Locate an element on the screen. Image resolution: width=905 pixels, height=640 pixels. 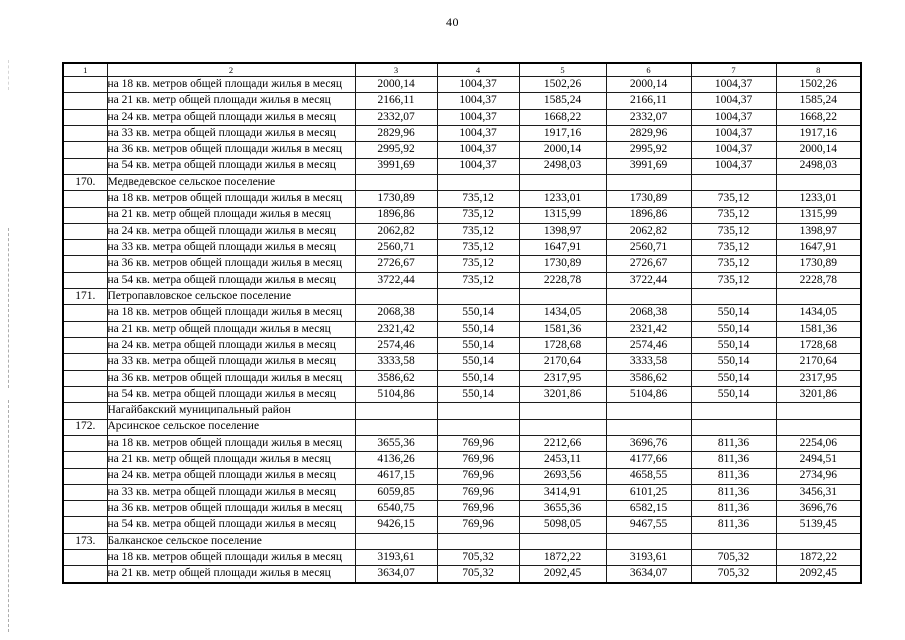
value-cell: 3634,07 is located at coordinates (648, 574).